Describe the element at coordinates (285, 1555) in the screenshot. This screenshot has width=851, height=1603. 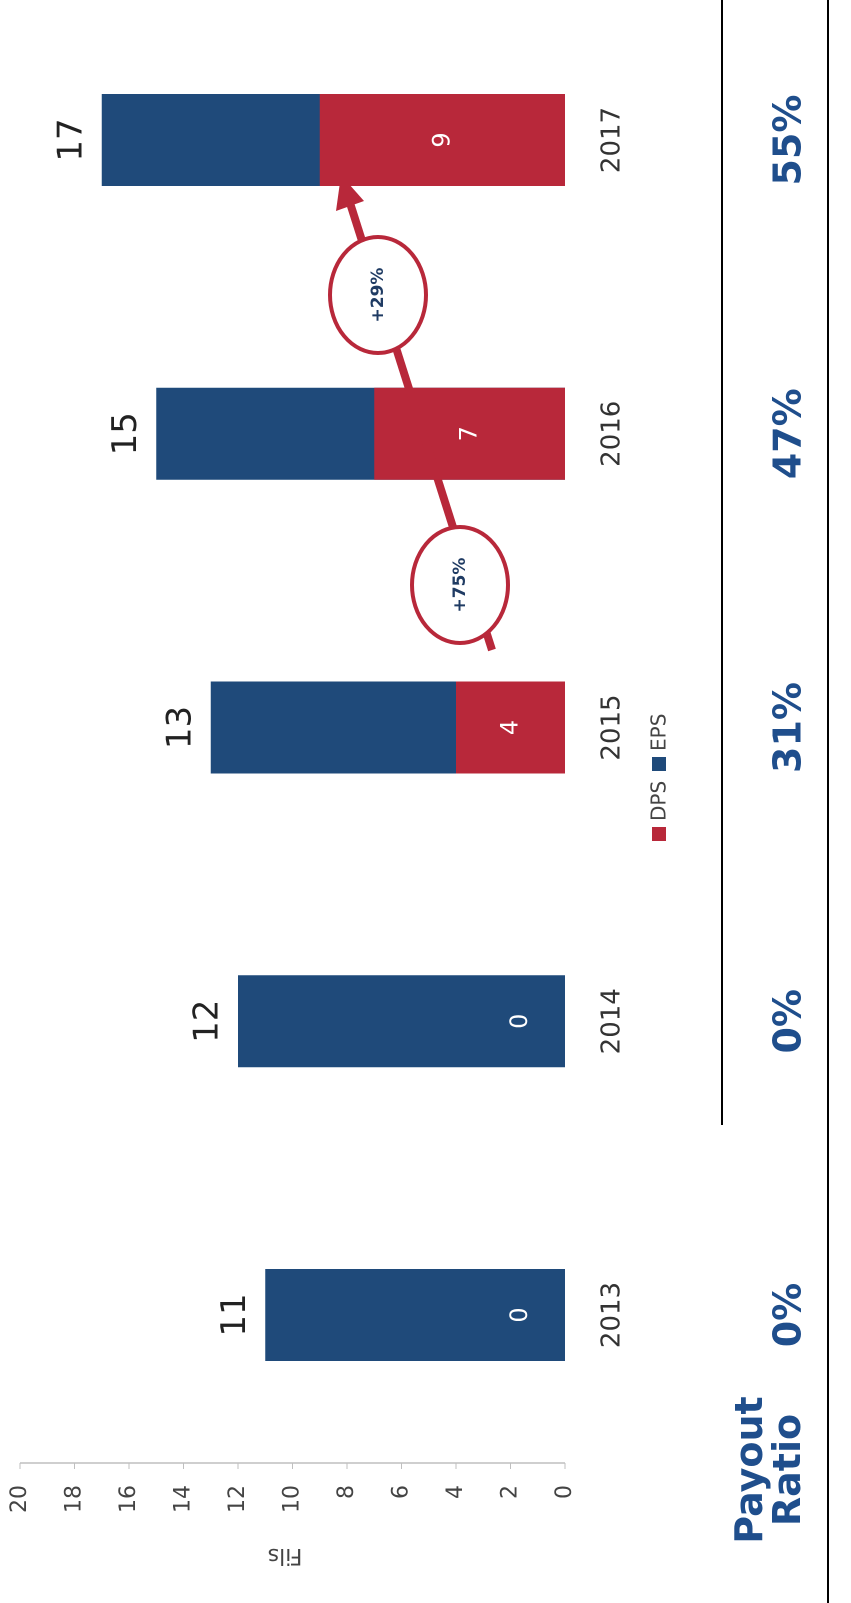
I see `y-axis-title: Fils` at that location.